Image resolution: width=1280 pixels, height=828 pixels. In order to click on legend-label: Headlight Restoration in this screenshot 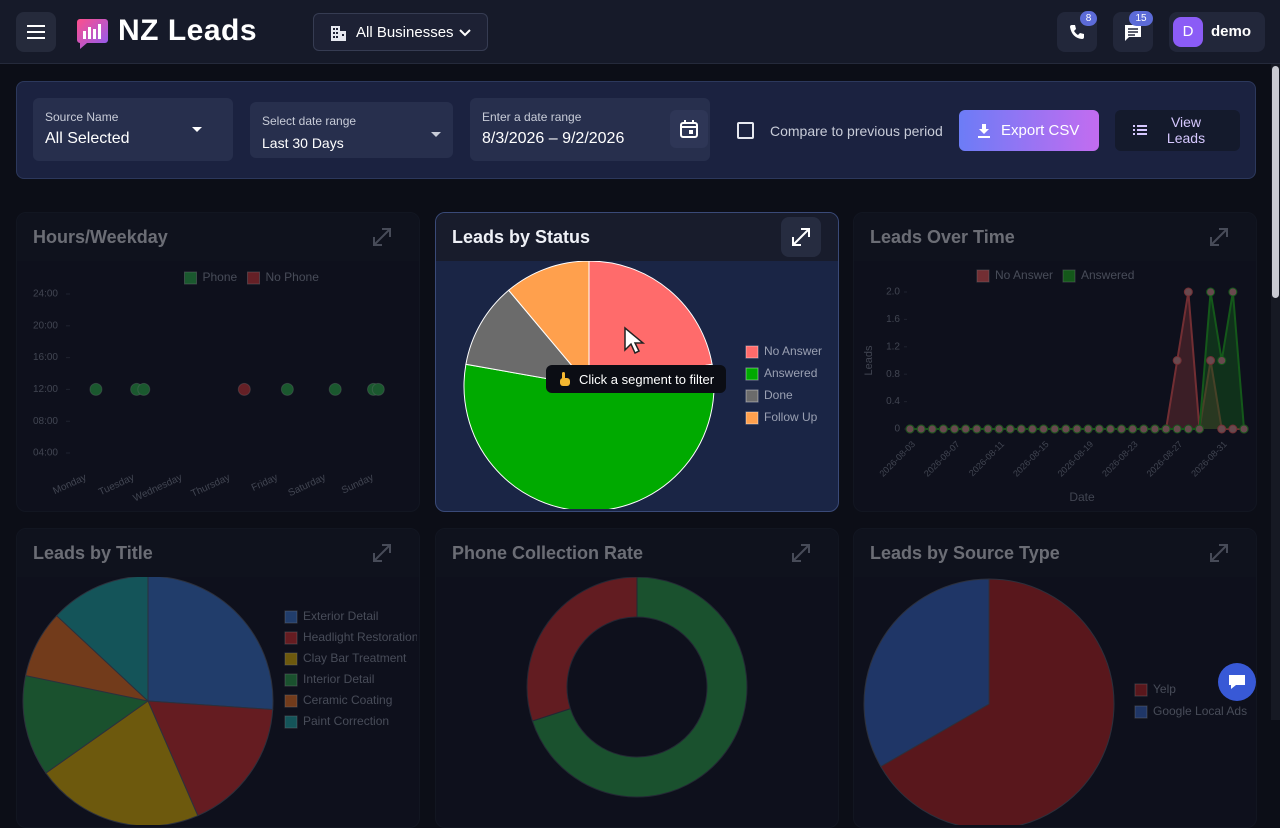, I will do `click(360, 637)`.